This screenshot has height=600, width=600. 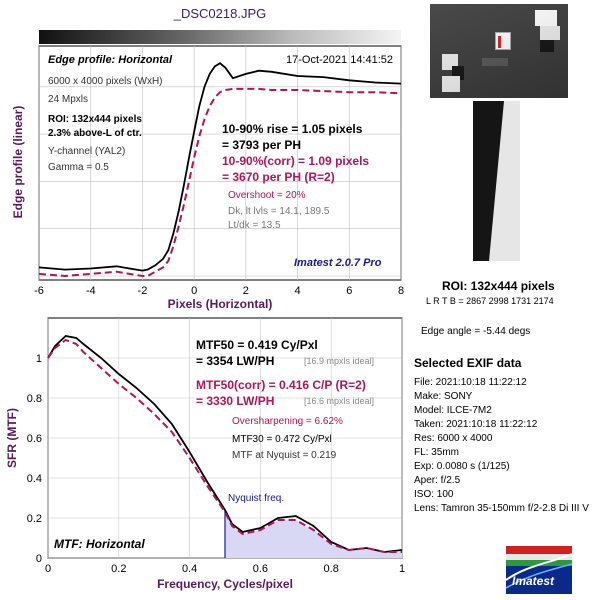 What do you see at coordinates (490, 301) in the screenshot?
I see `roi-coords: L R T B = 2867 2998 1731 2174` at bounding box center [490, 301].